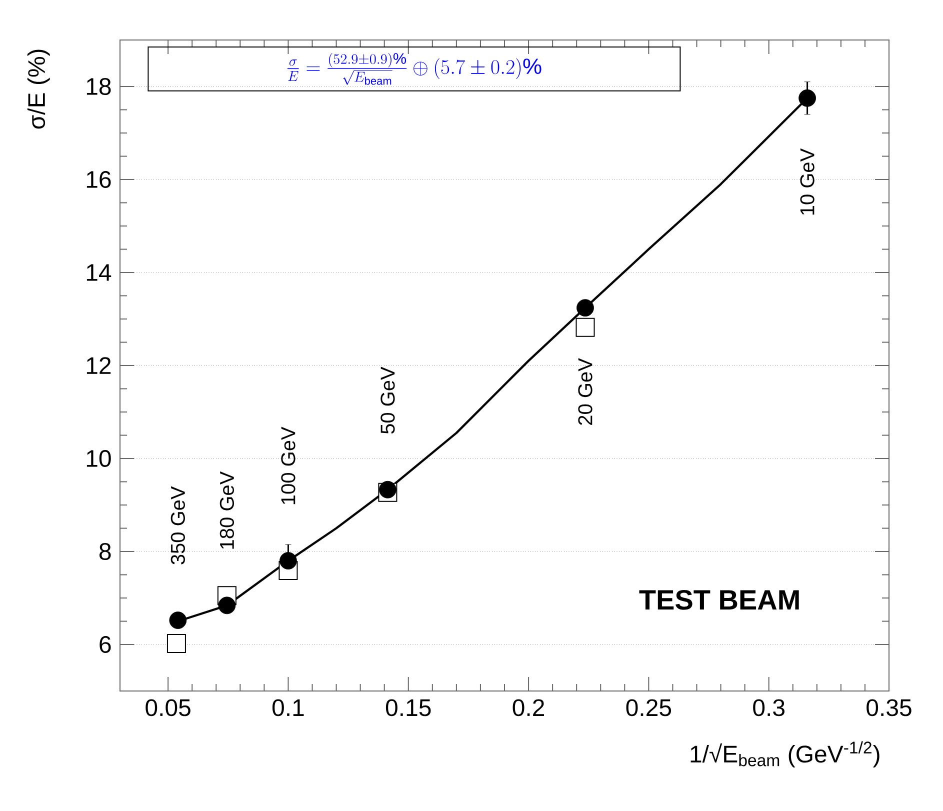 The height and width of the screenshot is (811, 943). What do you see at coordinates (227, 510) in the screenshot?
I see `annotation: 180 GeV` at bounding box center [227, 510].